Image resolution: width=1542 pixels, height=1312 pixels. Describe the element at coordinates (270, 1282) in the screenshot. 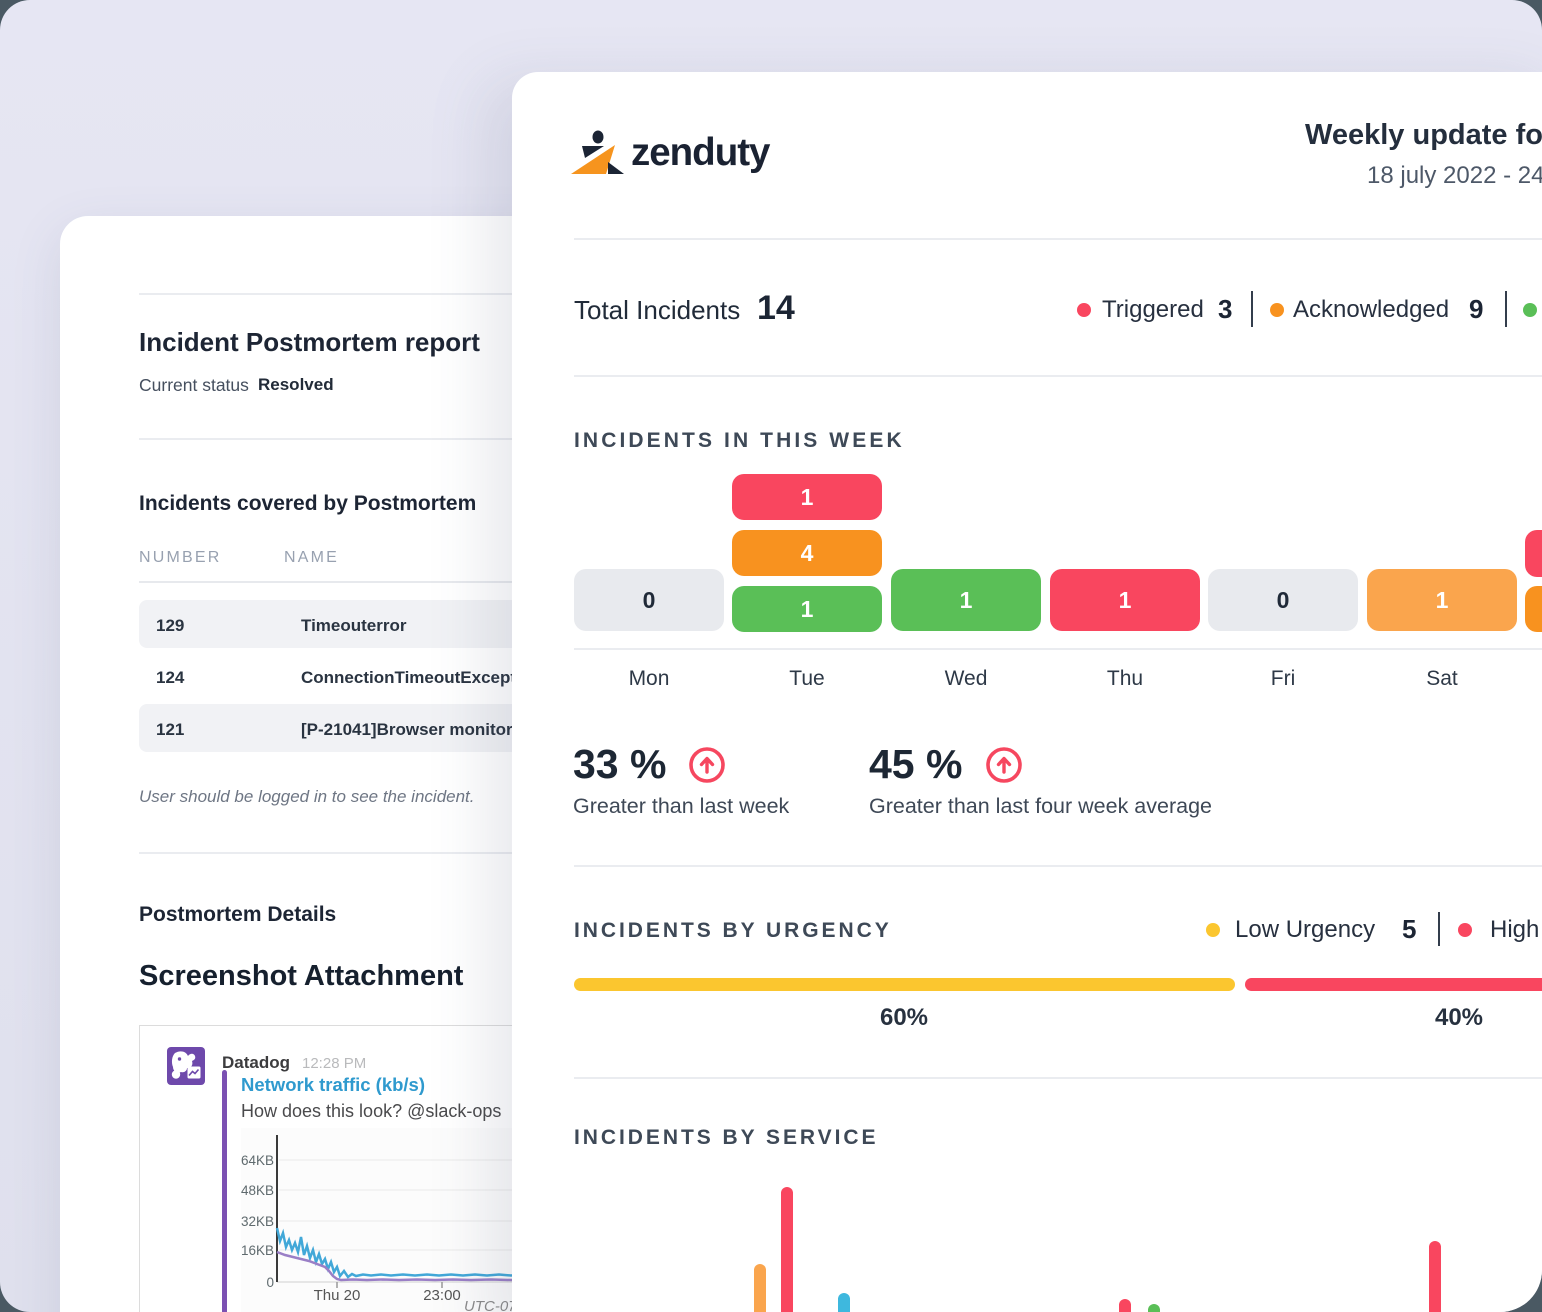

I see `svg-text: 0` at that location.